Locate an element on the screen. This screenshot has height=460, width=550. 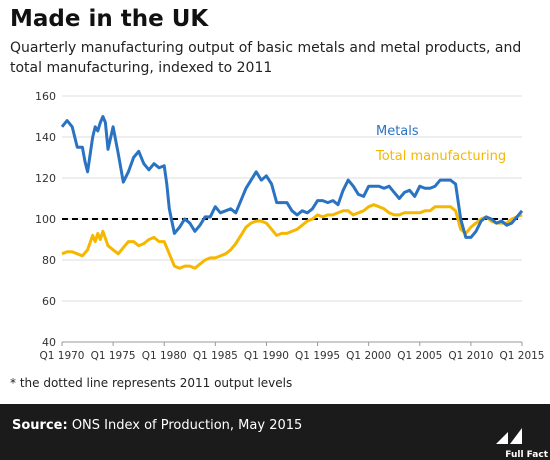
y-tick-label: 80 is located at coordinates (49, 260).